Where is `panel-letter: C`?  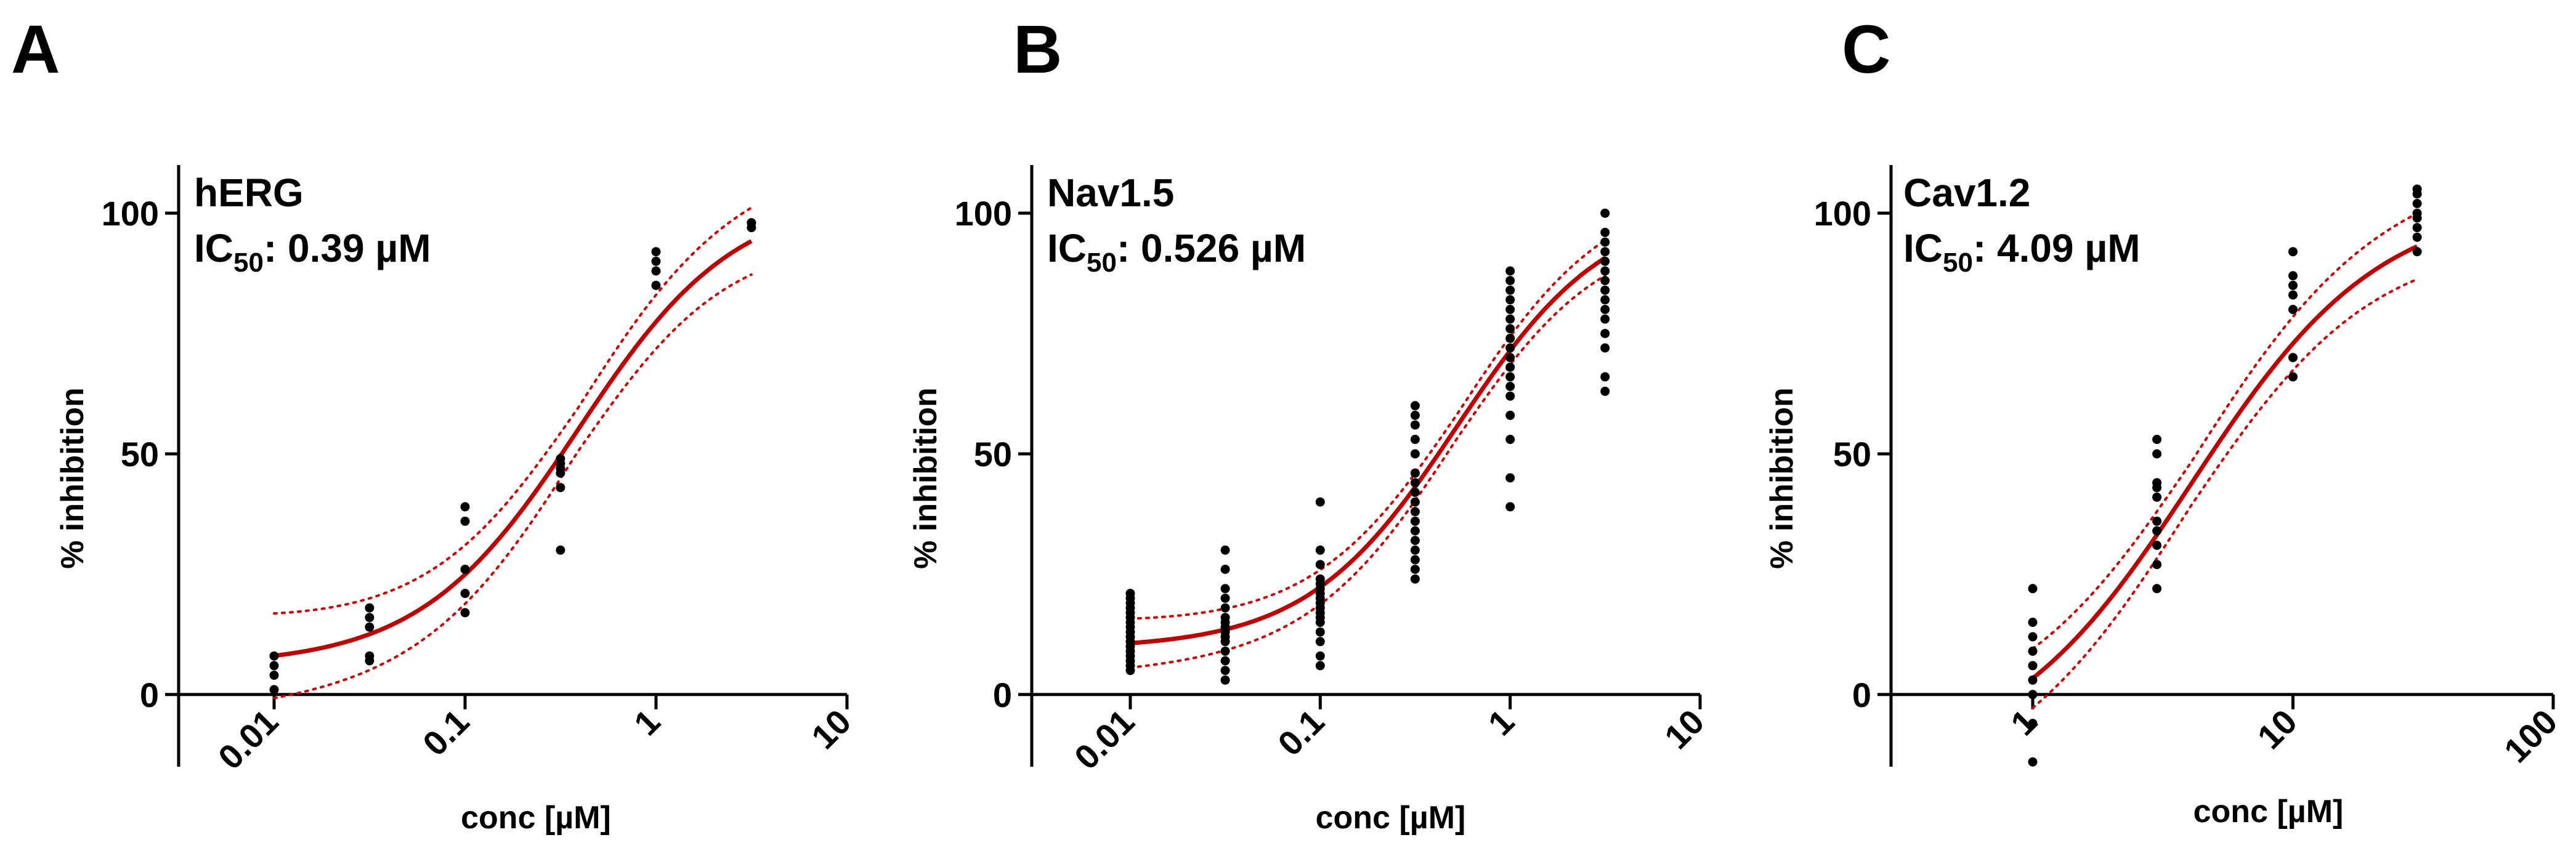
panel-letter: C is located at coordinates (1866, 49).